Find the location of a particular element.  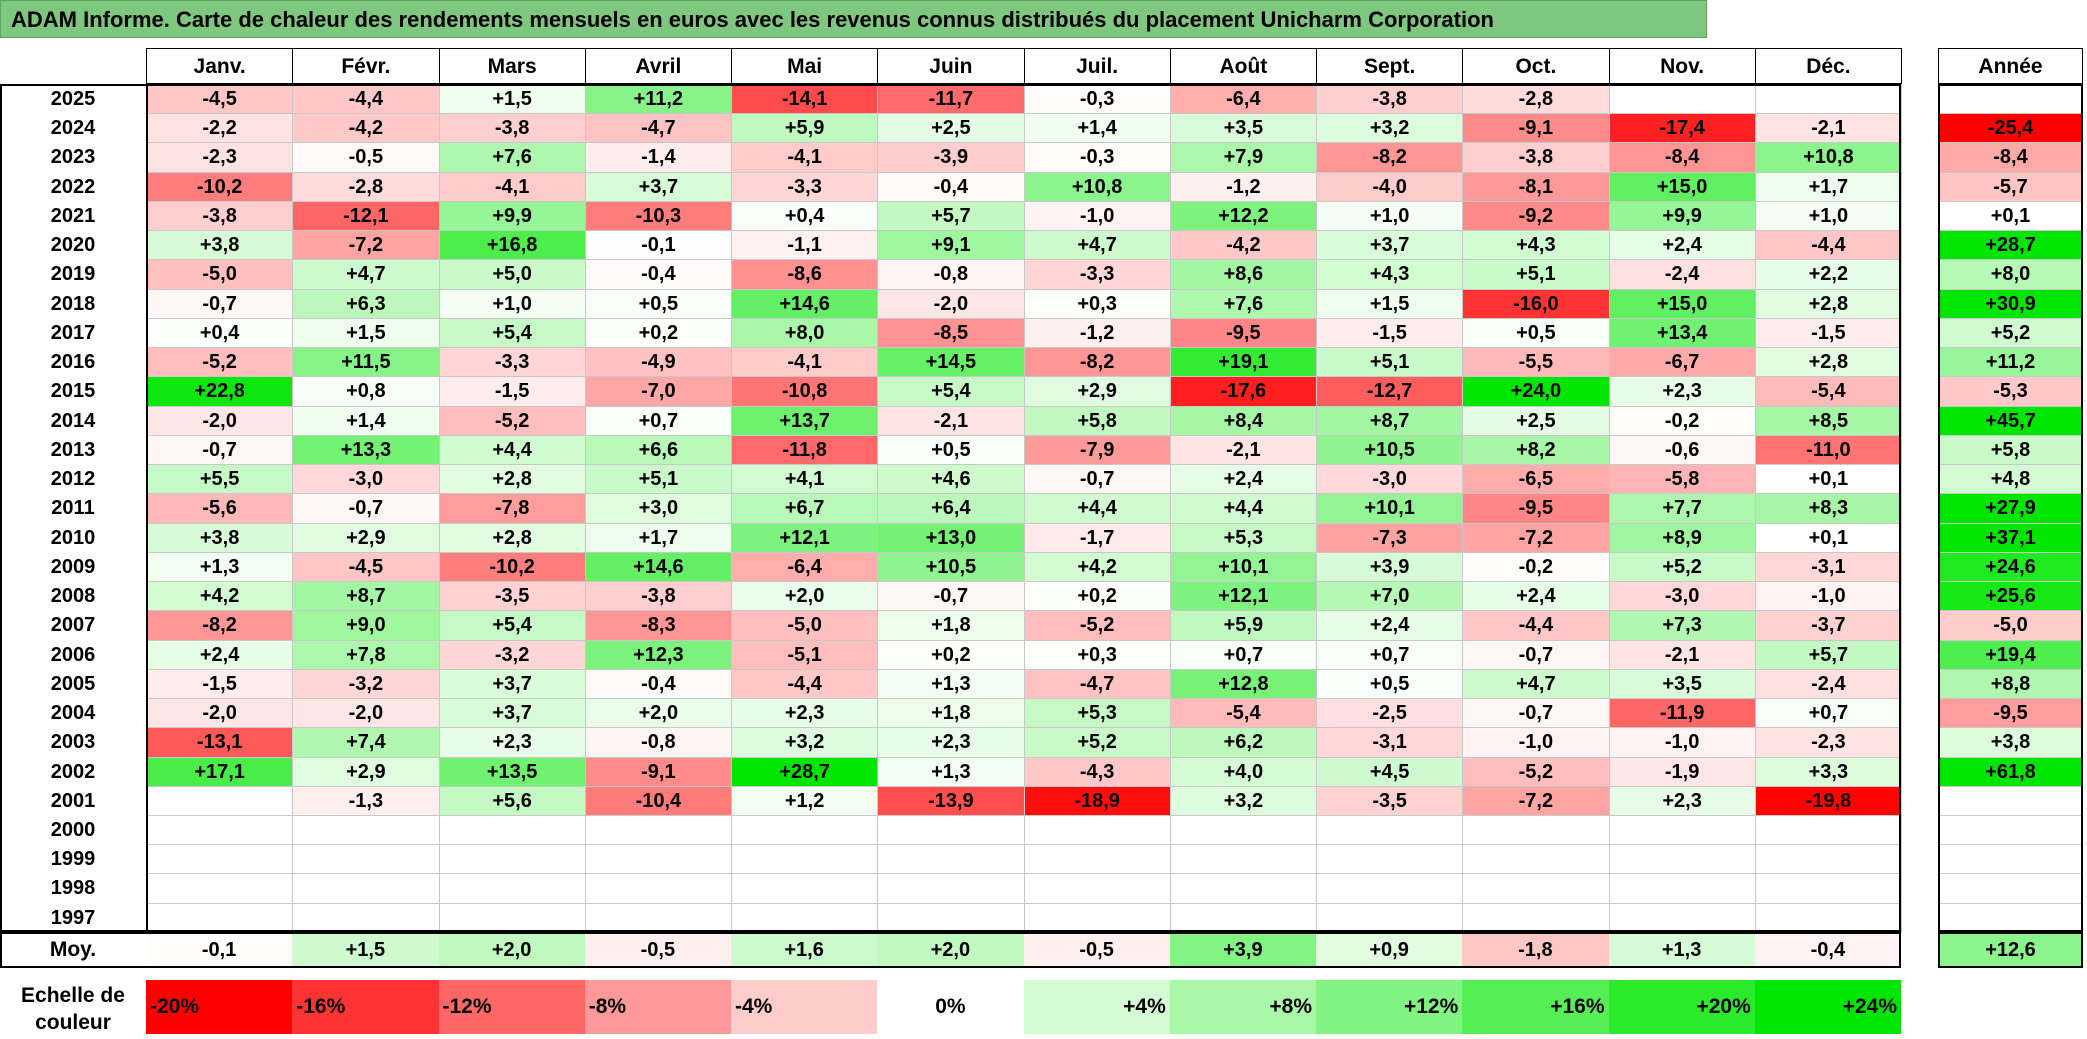

heatmap-cell: +12,2 is located at coordinates (1243, 216).